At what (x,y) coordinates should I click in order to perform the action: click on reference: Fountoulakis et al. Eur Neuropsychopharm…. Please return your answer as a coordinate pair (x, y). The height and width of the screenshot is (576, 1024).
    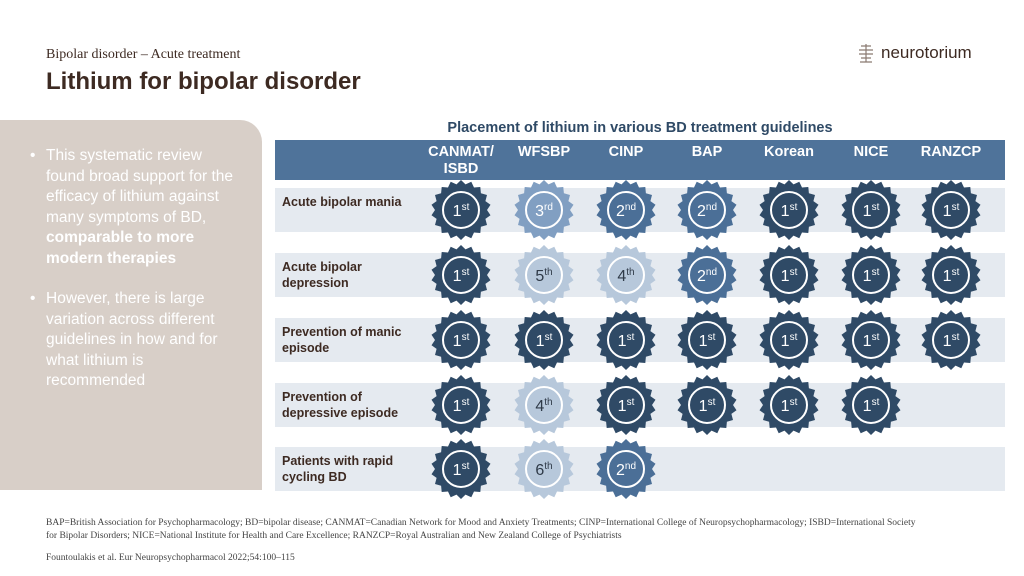
    Looking at the image, I should click on (170, 558).